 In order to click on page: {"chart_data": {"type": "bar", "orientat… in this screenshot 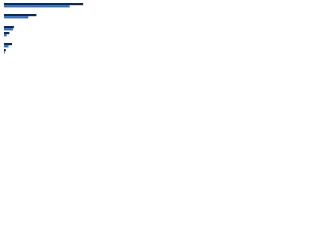, I will do `click(50, 35)`.